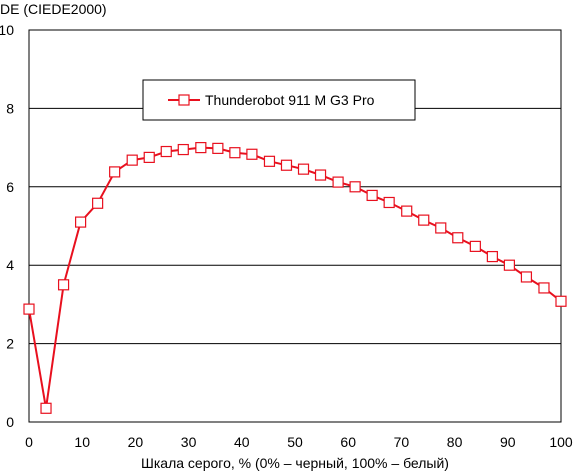  Describe the element at coordinates (402, 442) in the screenshot. I see `x-tick-label: 70` at that location.